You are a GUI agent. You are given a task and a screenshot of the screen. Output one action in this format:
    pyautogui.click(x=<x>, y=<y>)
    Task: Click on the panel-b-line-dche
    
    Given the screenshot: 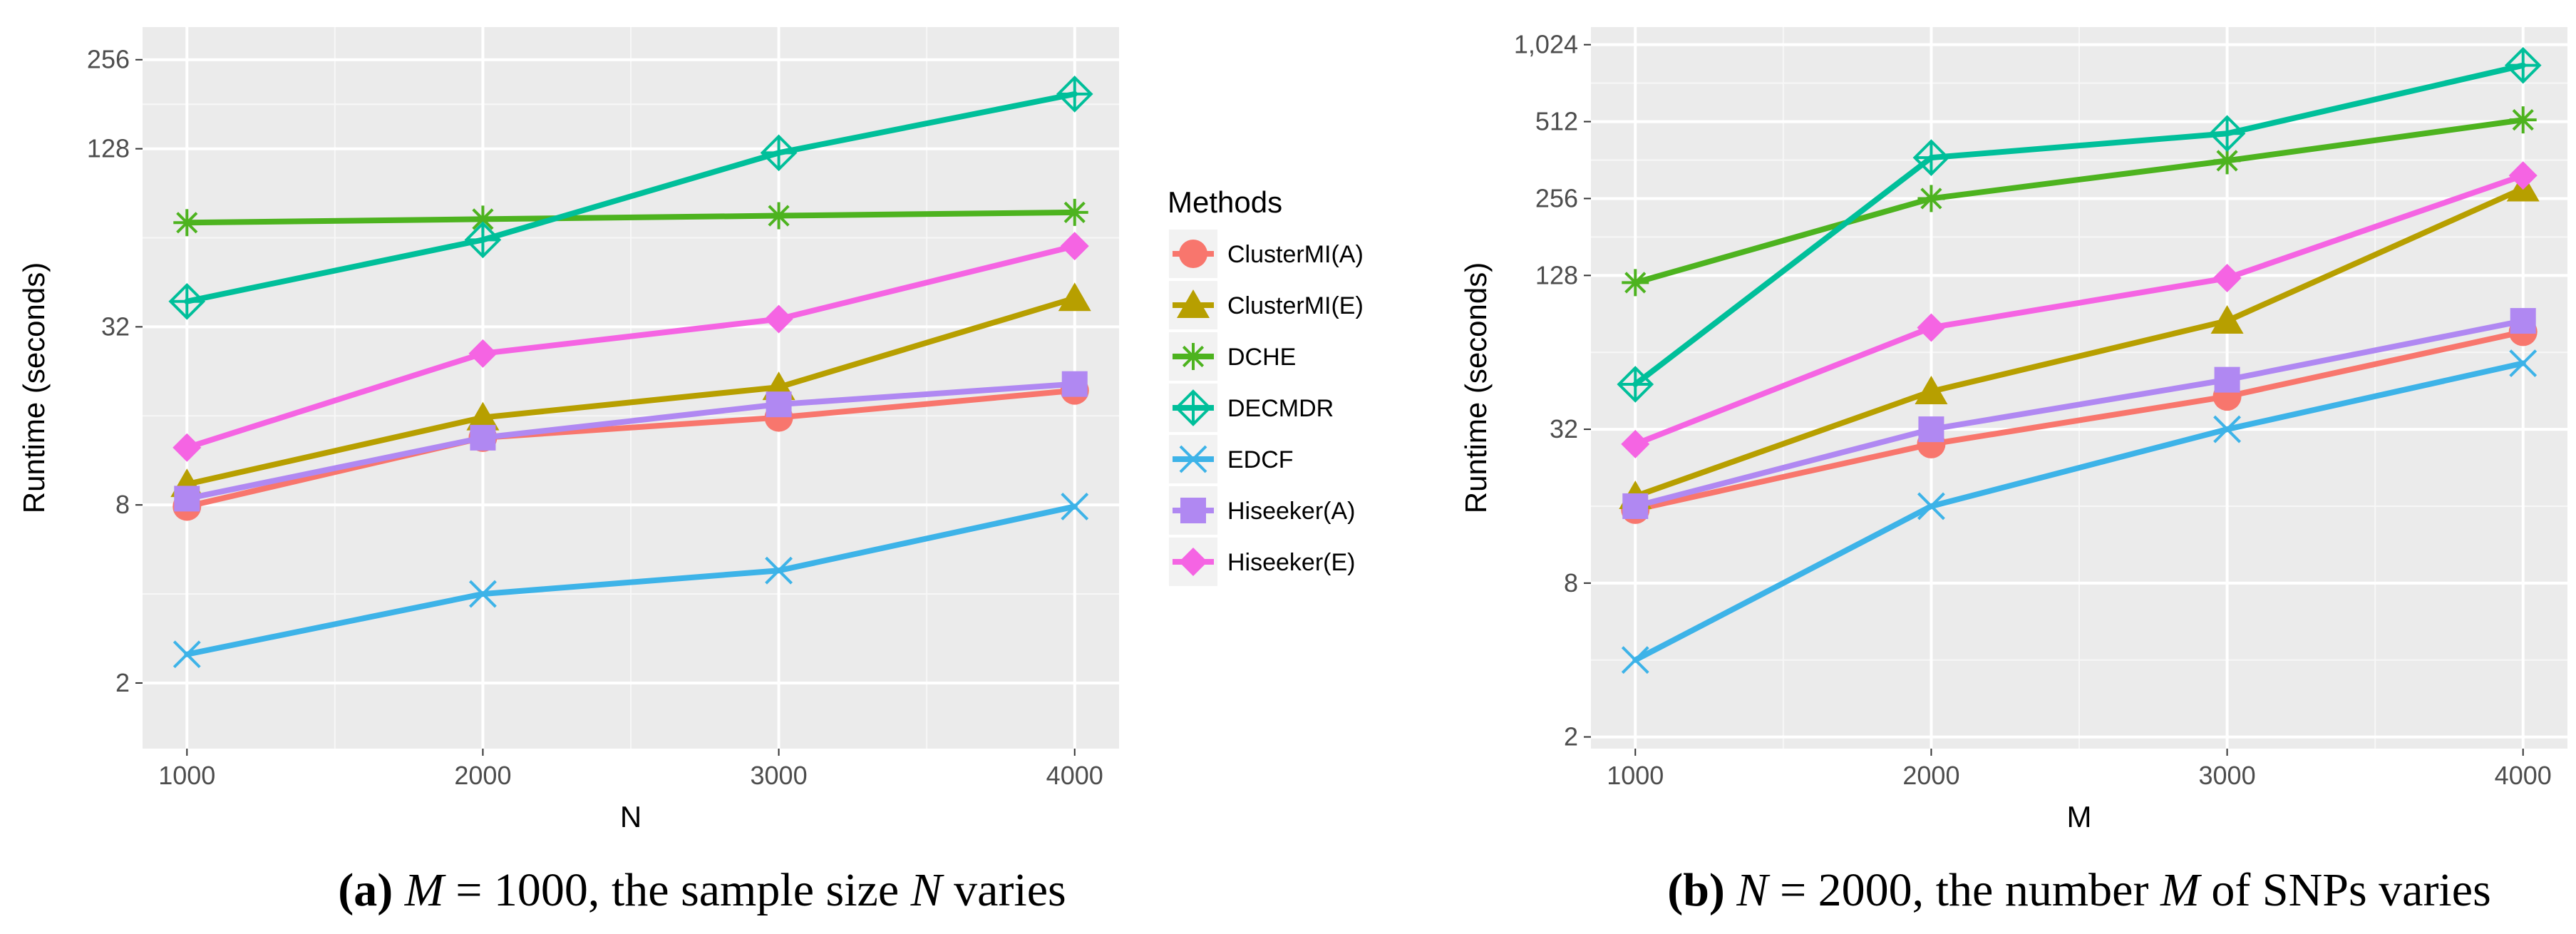 What is the action you would take?
    pyautogui.click(x=2079, y=201)
    